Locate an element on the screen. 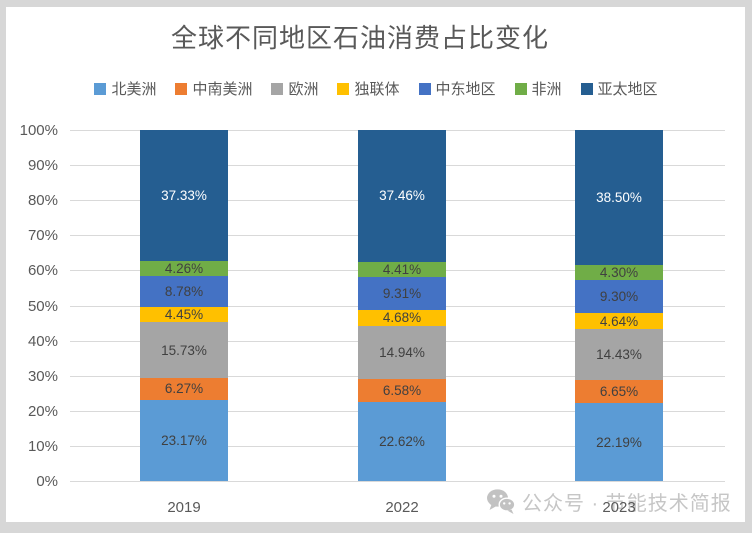  legend-label: 独联体 is located at coordinates (377, 89).